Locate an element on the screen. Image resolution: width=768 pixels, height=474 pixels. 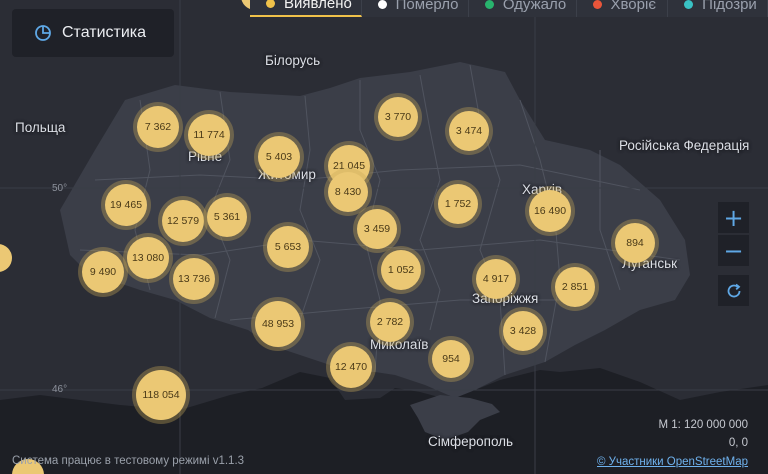
cluster-marker: 3 770 is located at coordinates (398, 117).